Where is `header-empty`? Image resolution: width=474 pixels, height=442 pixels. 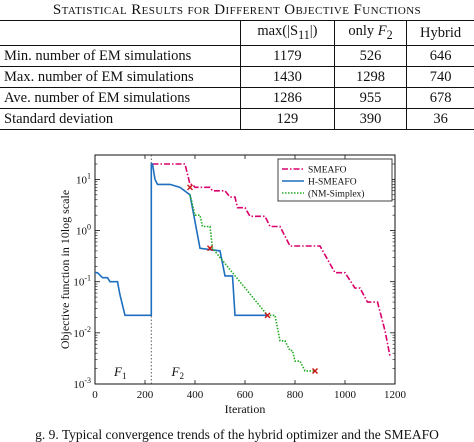
header-empty is located at coordinates (120, 33).